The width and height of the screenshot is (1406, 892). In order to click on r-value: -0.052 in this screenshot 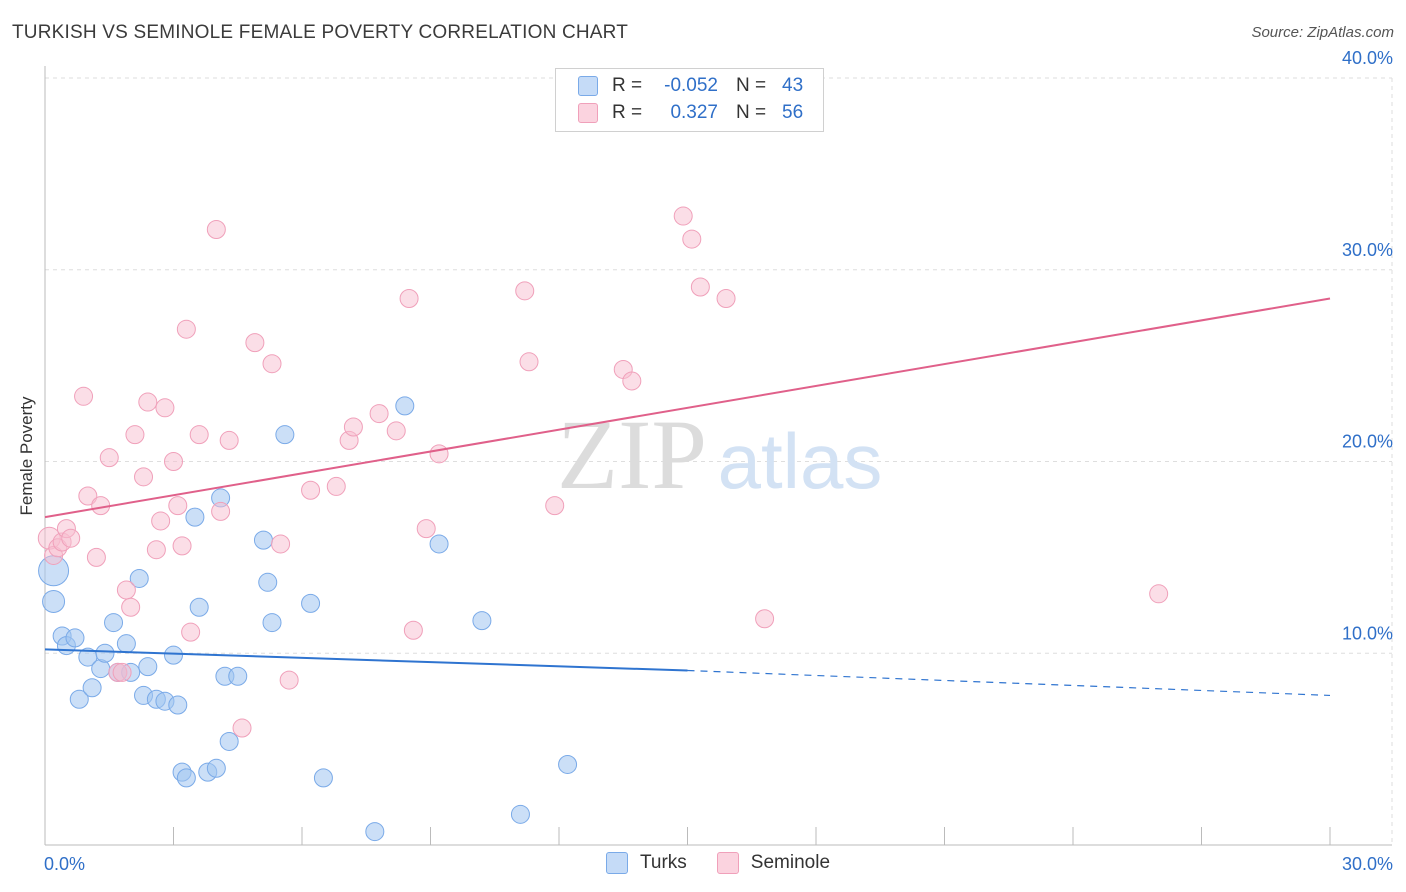, I will do `click(691, 85)`.